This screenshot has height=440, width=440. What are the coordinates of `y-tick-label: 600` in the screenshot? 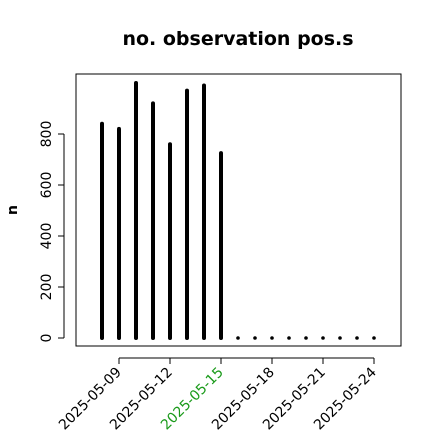 It's located at (47, 185).